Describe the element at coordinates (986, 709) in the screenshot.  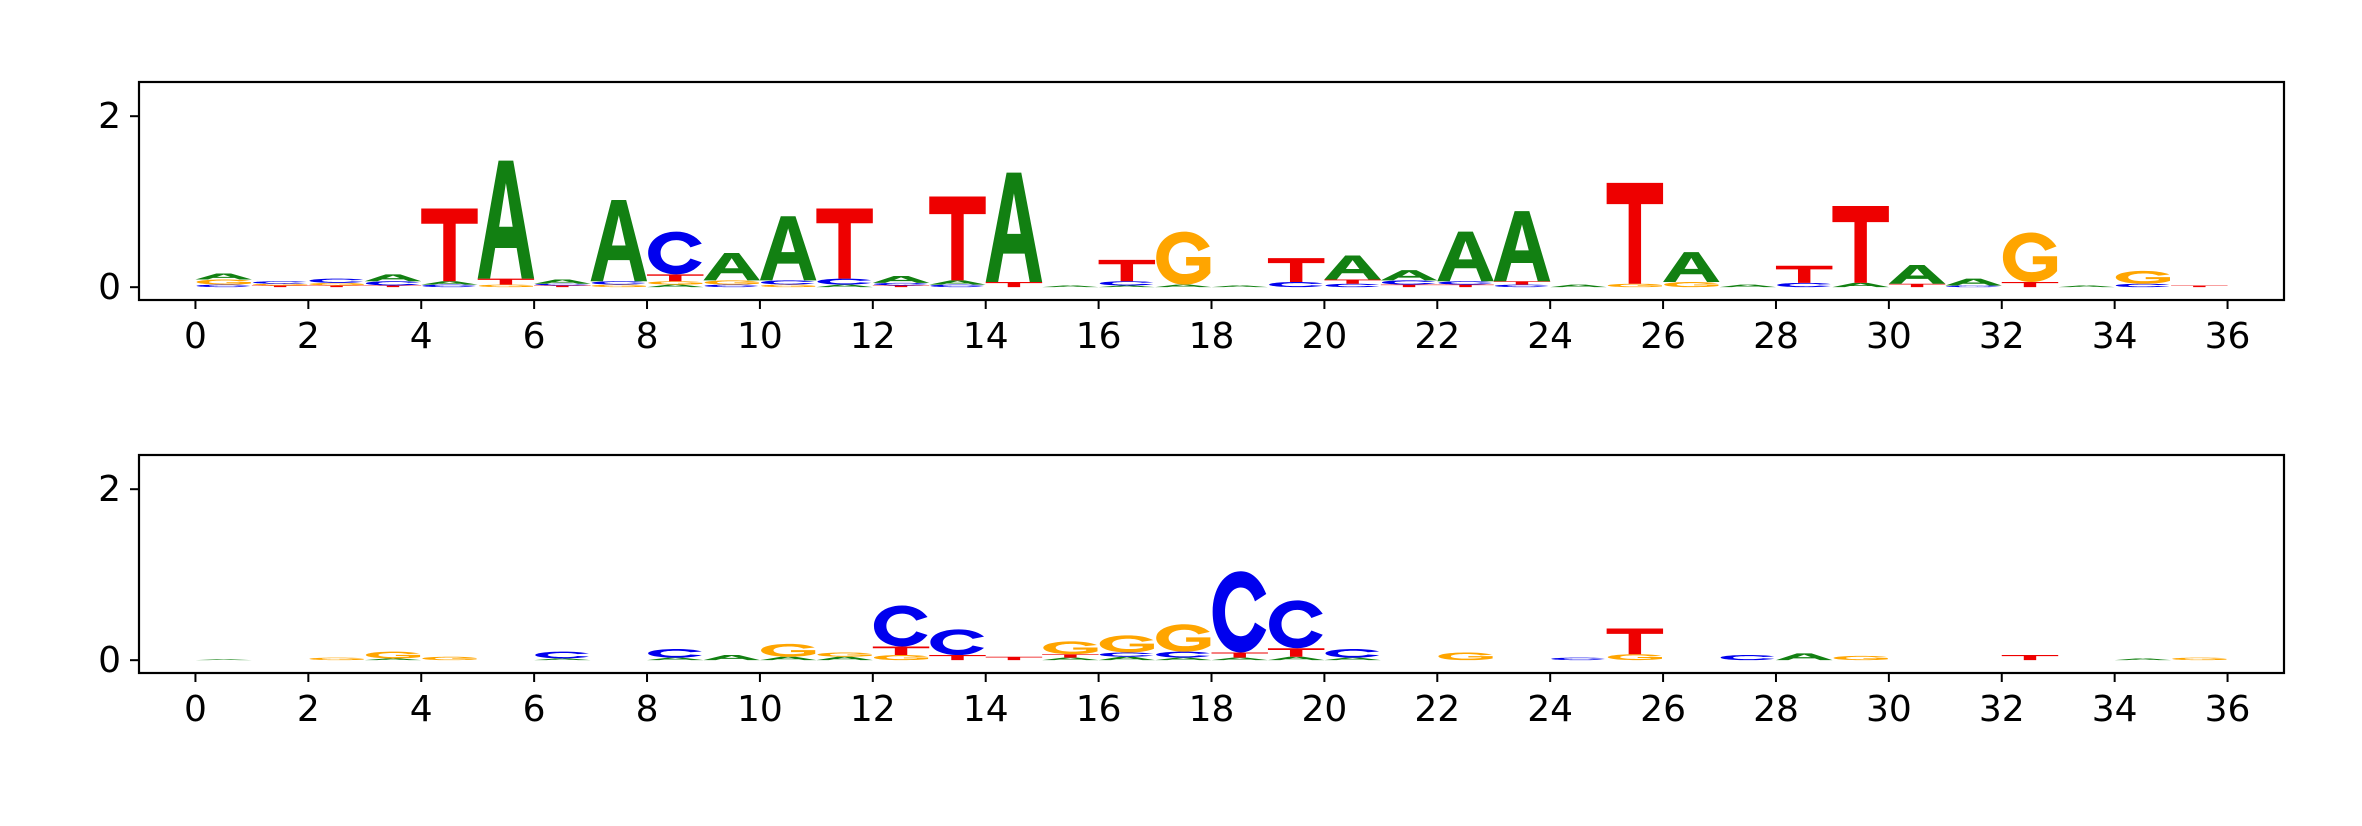
I see `x-tick-label: 14` at that location.